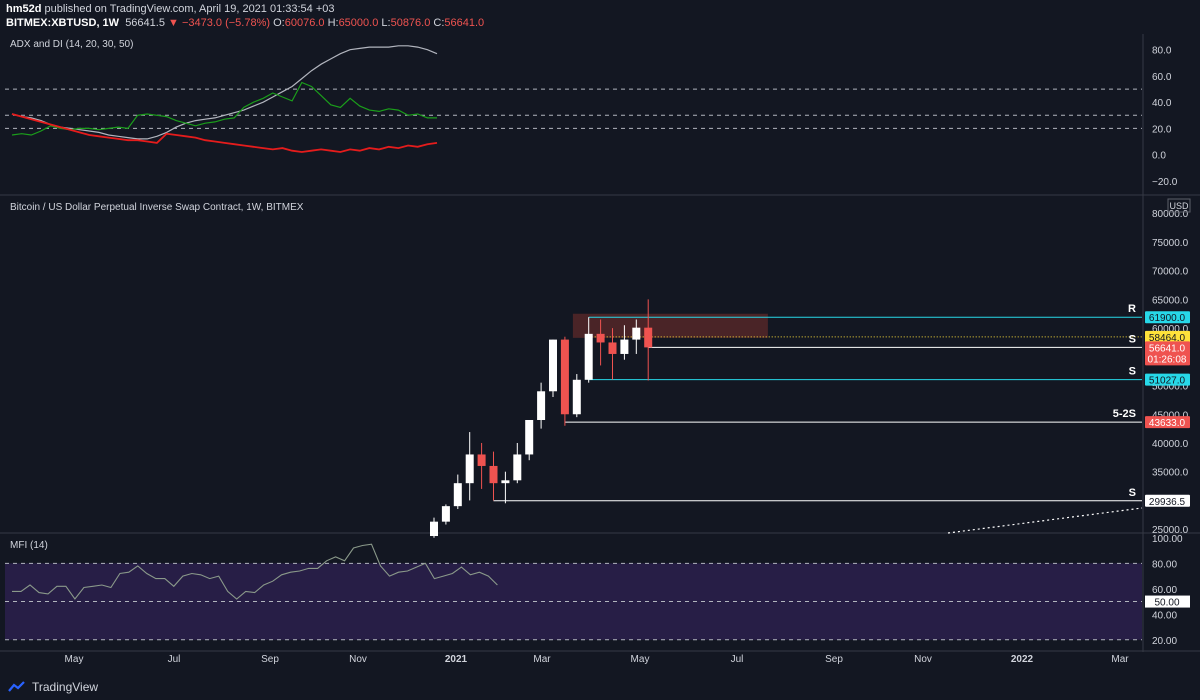 This screenshot has height=700, width=1200. What do you see at coordinates (1170, 387) in the screenshot?
I see `price-y-tick: 50000.0` at bounding box center [1170, 387].